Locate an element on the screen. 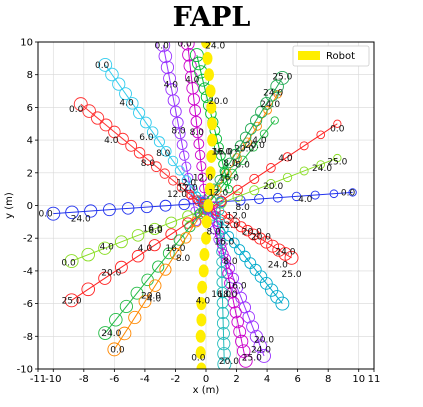 The width and height of the screenshot is (423, 407). x-tick-label: 4 is located at coordinates (267, 379).